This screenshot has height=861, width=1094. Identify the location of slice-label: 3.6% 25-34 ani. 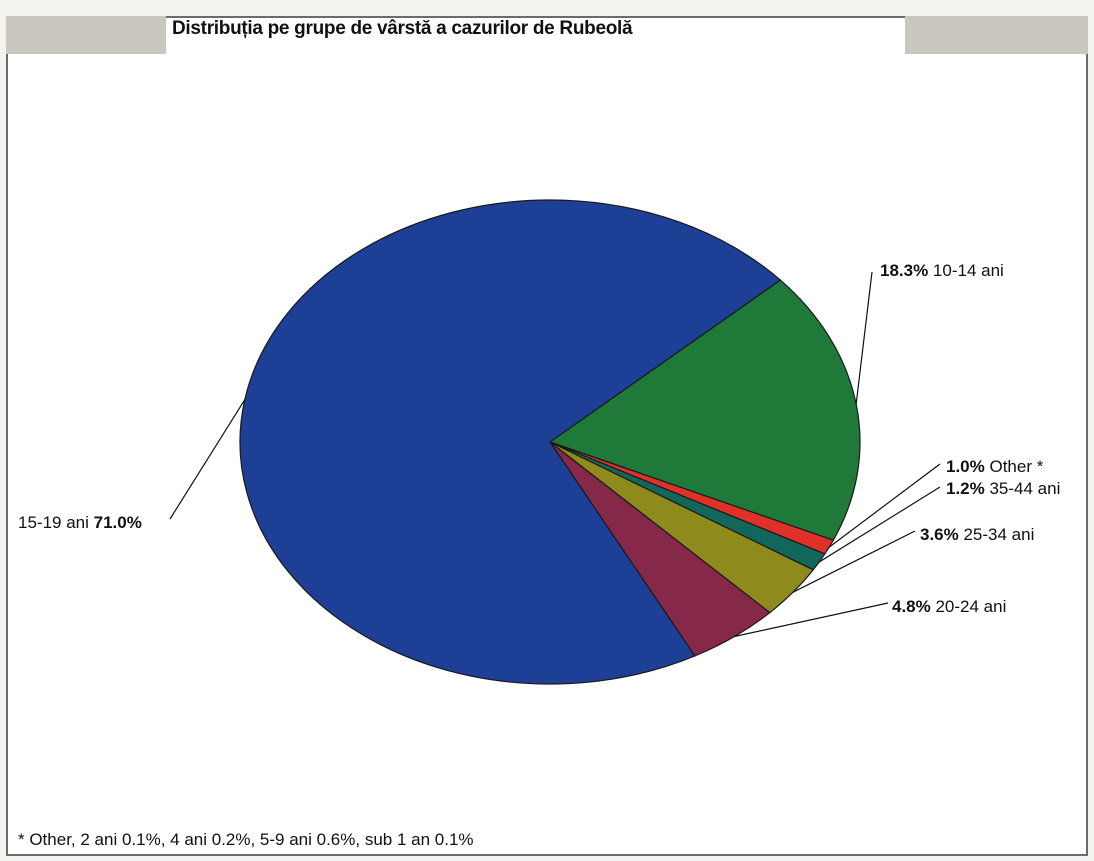
(977, 534).